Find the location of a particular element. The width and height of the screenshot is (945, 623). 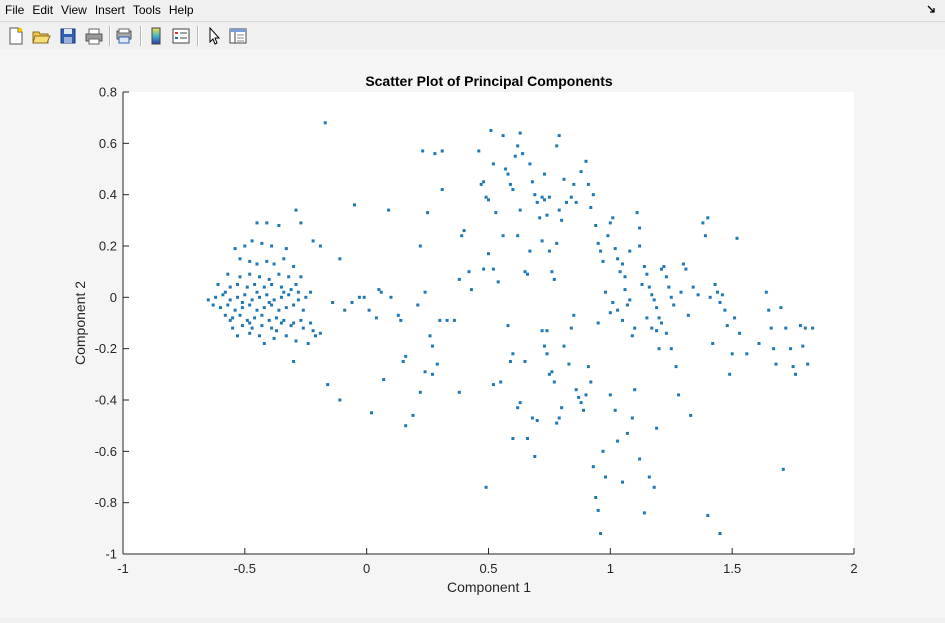

dock-arrow-icon is located at coordinates (932, 9).